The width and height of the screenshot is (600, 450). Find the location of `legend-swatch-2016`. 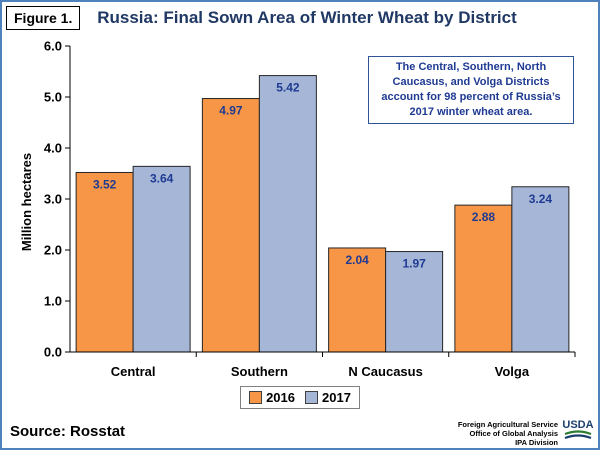

legend-swatch-2016 is located at coordinates (256, 397).